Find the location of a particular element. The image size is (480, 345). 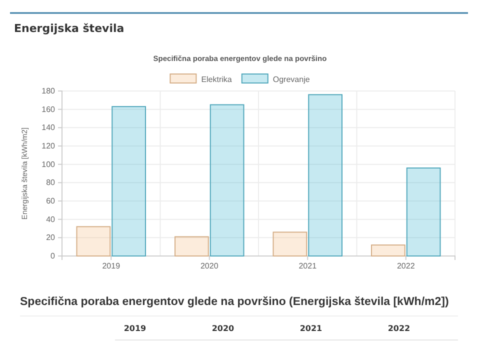

chart-title: Energijska števila is located at coordinates (69, 28).